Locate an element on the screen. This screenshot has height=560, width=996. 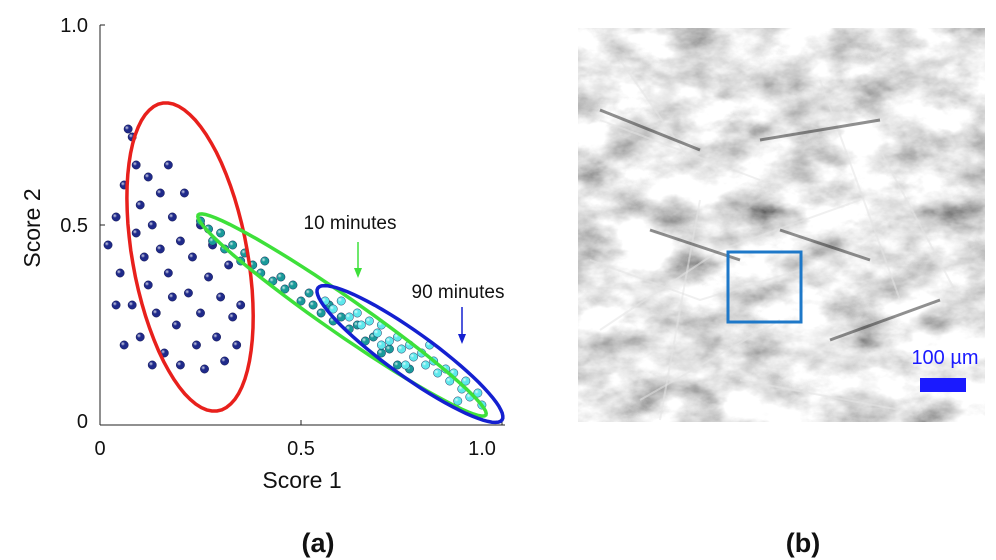
x-tick-label: 0 is located at coordinates (99, 449).